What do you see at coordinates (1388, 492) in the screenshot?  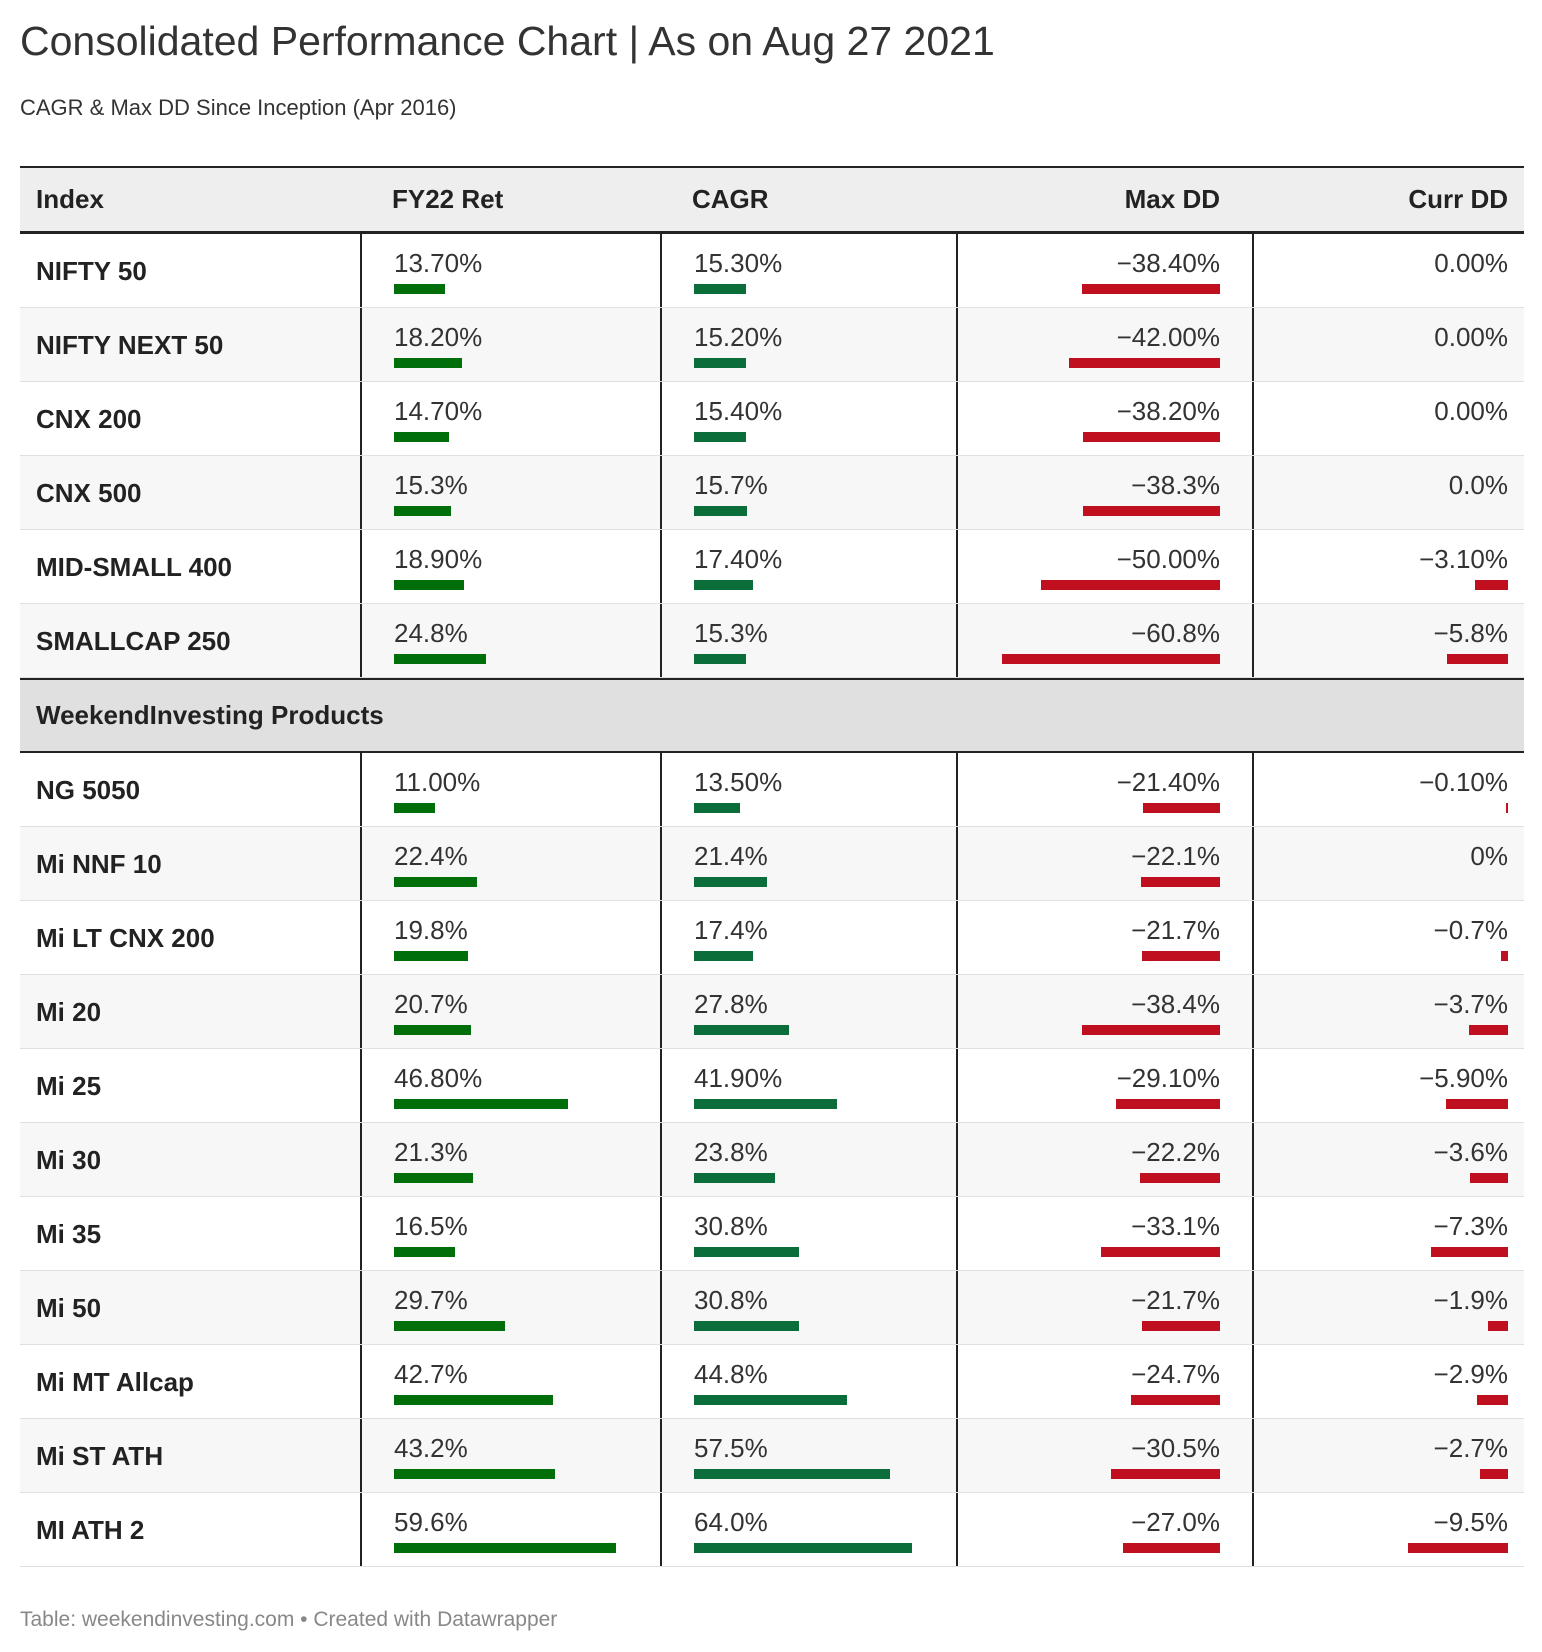 I see `curr-dd-cell: 0.0%` at bounding box center [1388, 492].